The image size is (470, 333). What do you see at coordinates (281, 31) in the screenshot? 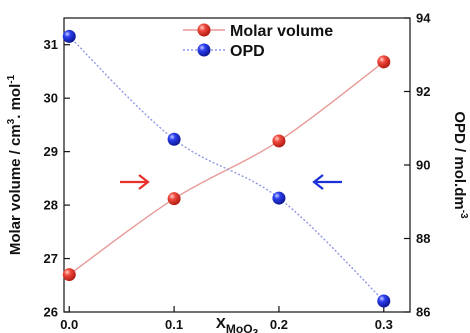
I see `legend-label-molar-volume: Molar volume` at bounding box center [281, 31].